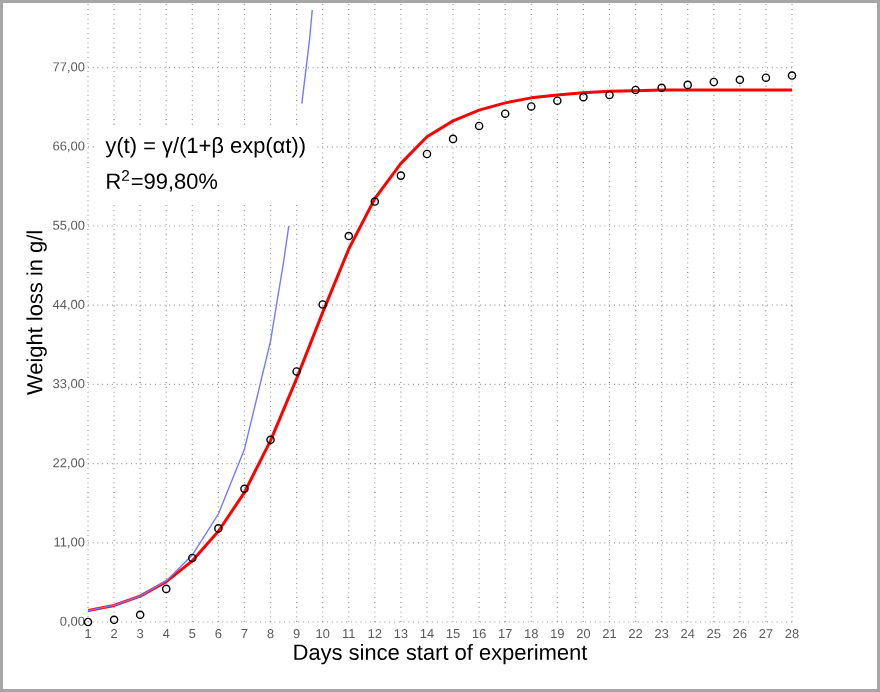  What do you see at coordinates (205, 147) in the screenshot?
I see `annotation: y(t) = γ/(1+β exp(αt))` at bounding box center [205, 147].